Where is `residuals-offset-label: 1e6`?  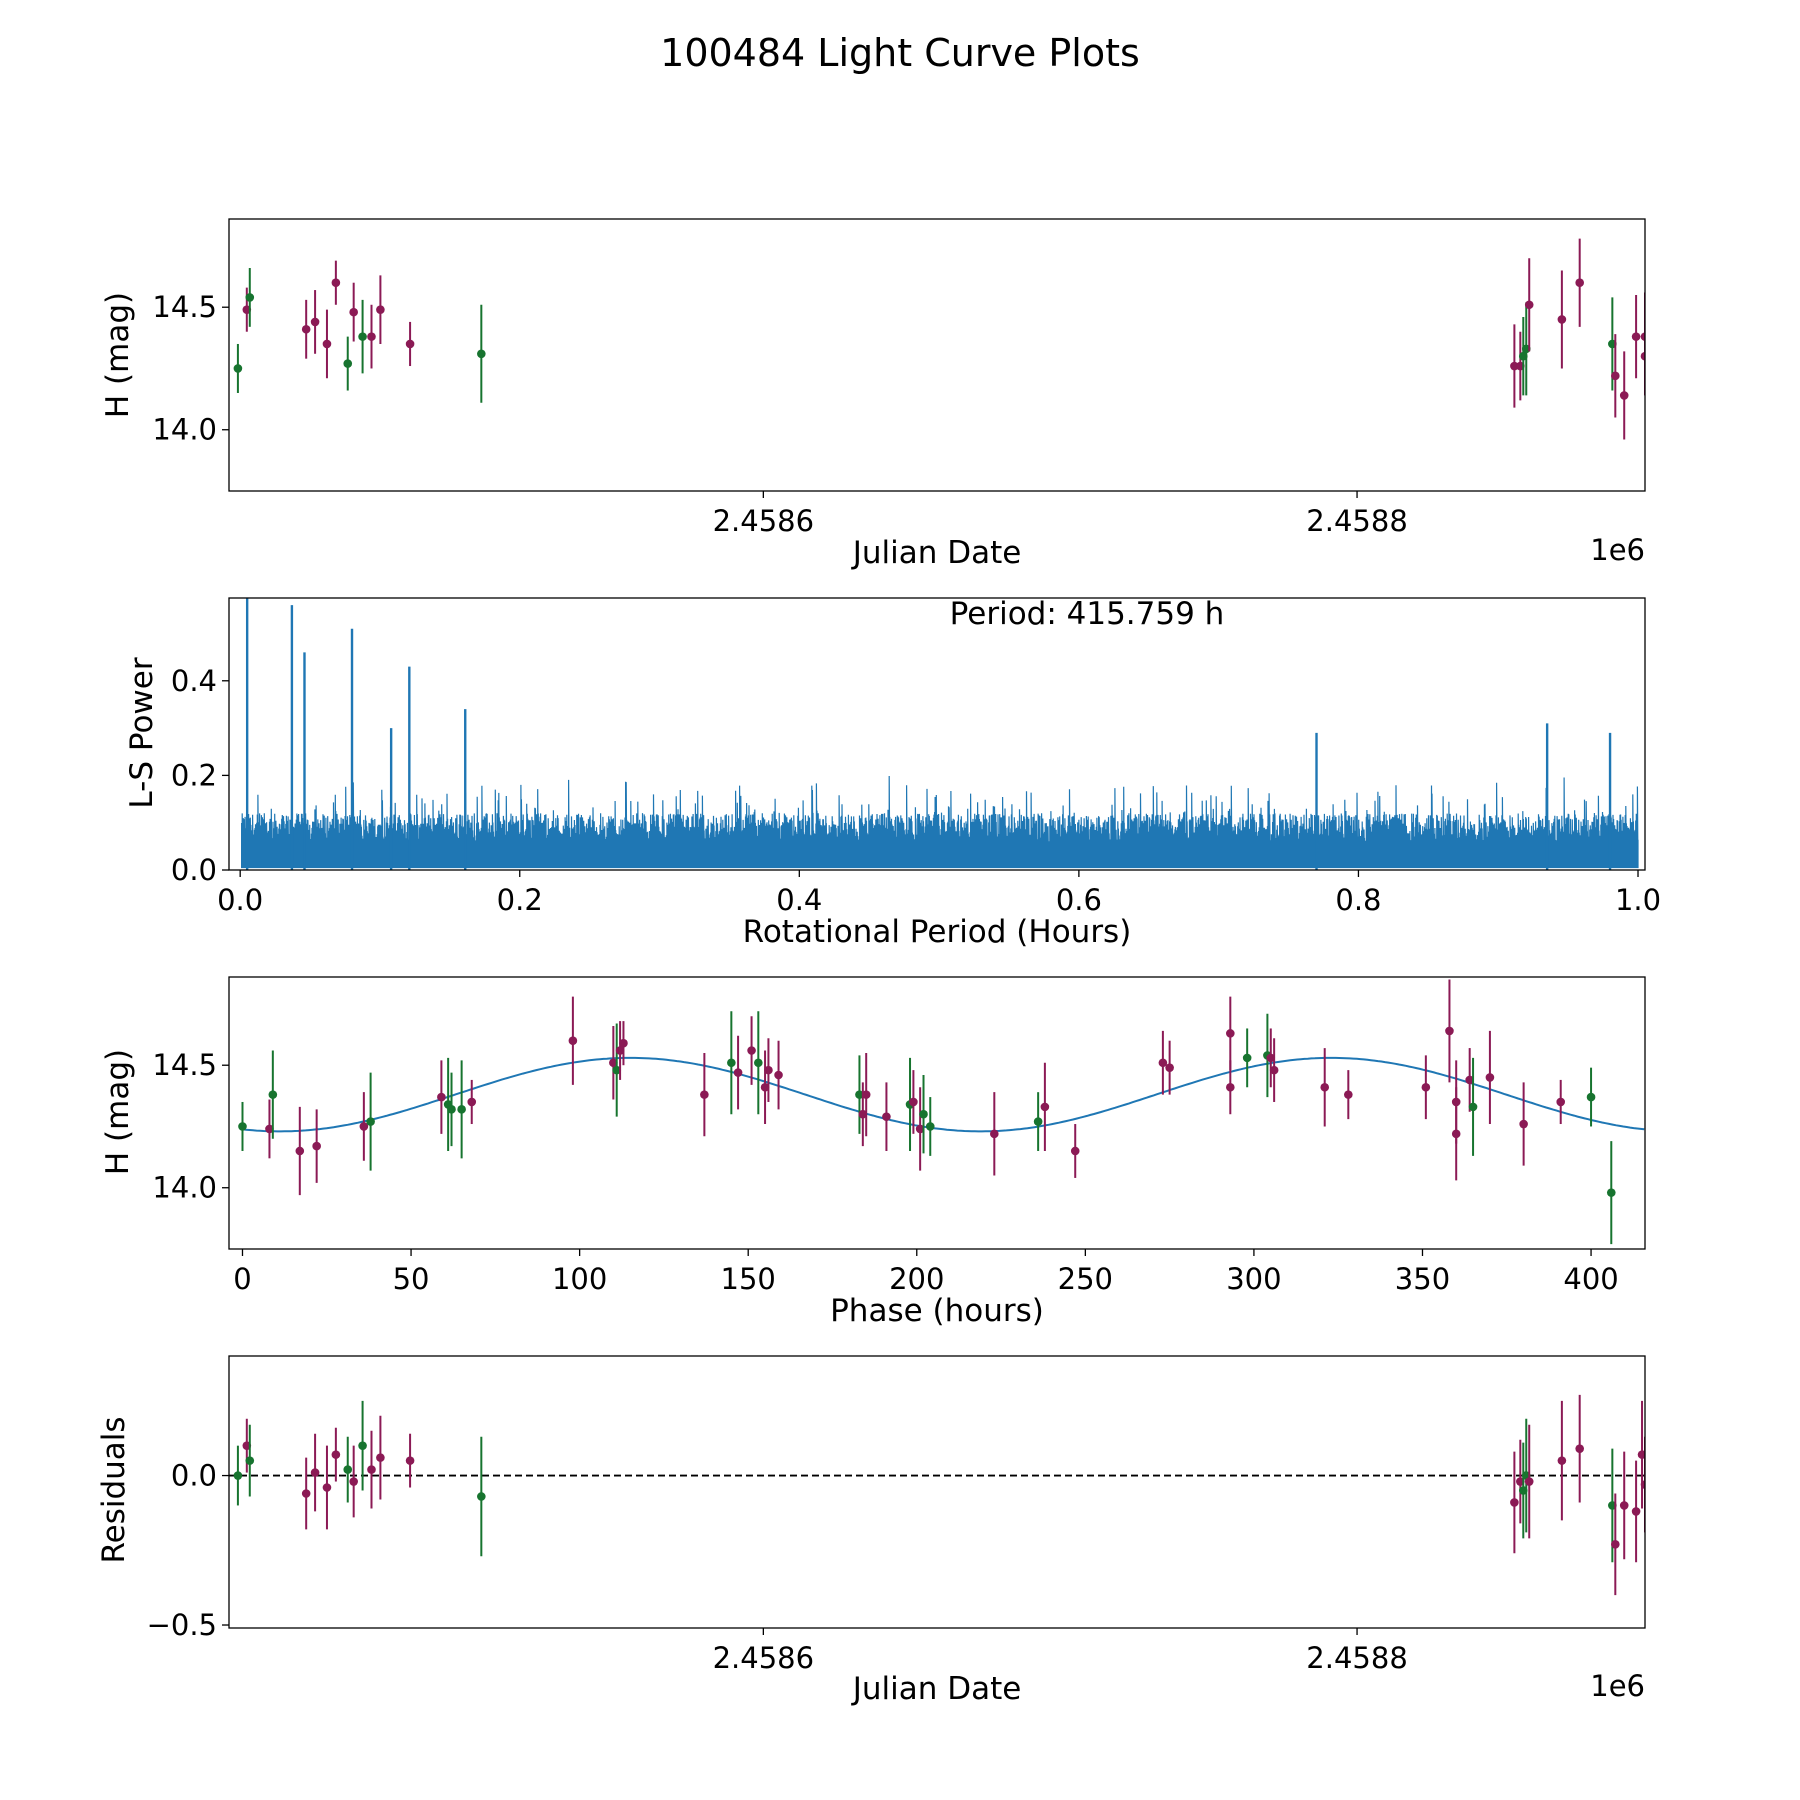
residuals-offset-label: 1e6 is located at coordinates (1617, 1686).